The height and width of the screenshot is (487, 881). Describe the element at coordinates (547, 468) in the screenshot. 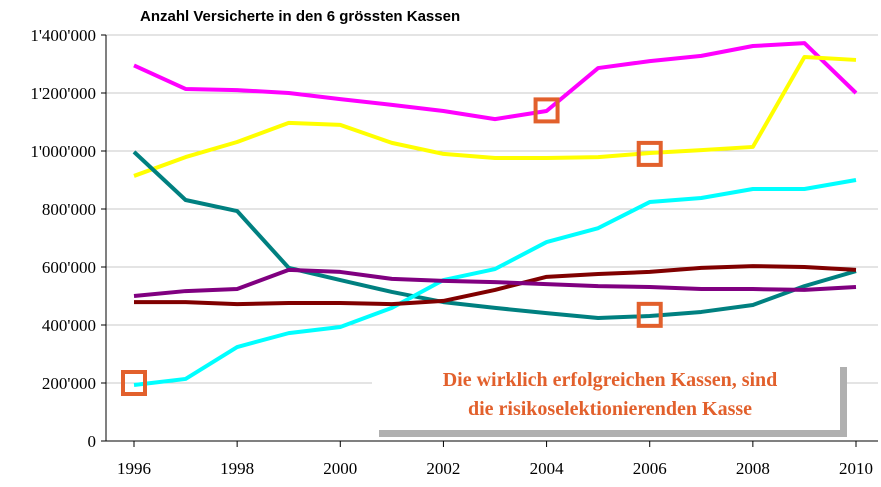

I see `x-tick-label: 2004` at that location.